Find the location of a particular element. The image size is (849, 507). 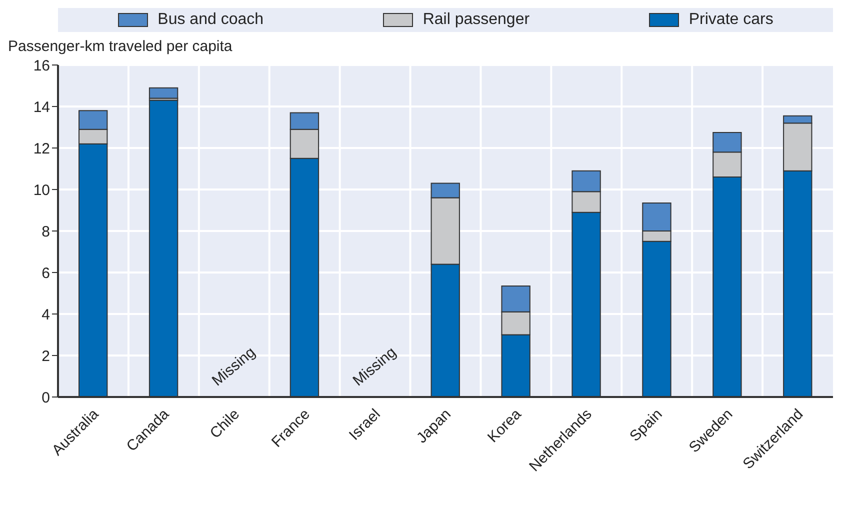

legend-label: Rail passenger is located at coordinates (476, 20).